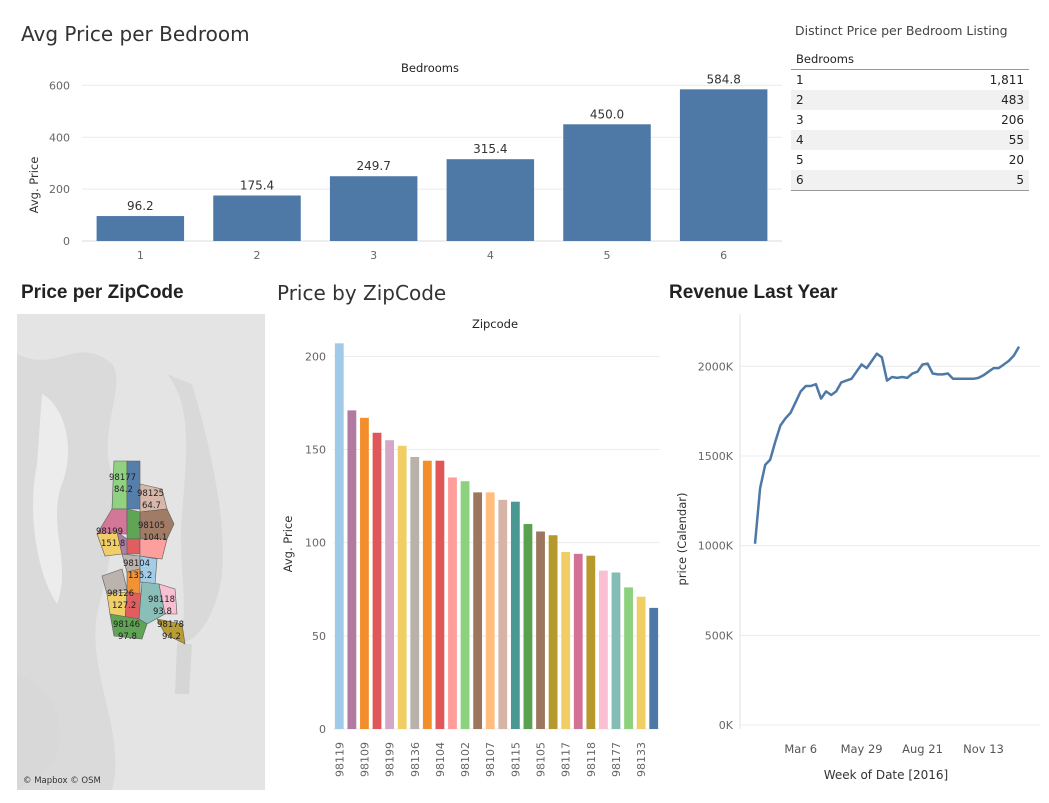  What do you see at coordinates (641, 759) in the screenshot?
I see `zip-tick-label: 98133` at bounding box center [641, 759].